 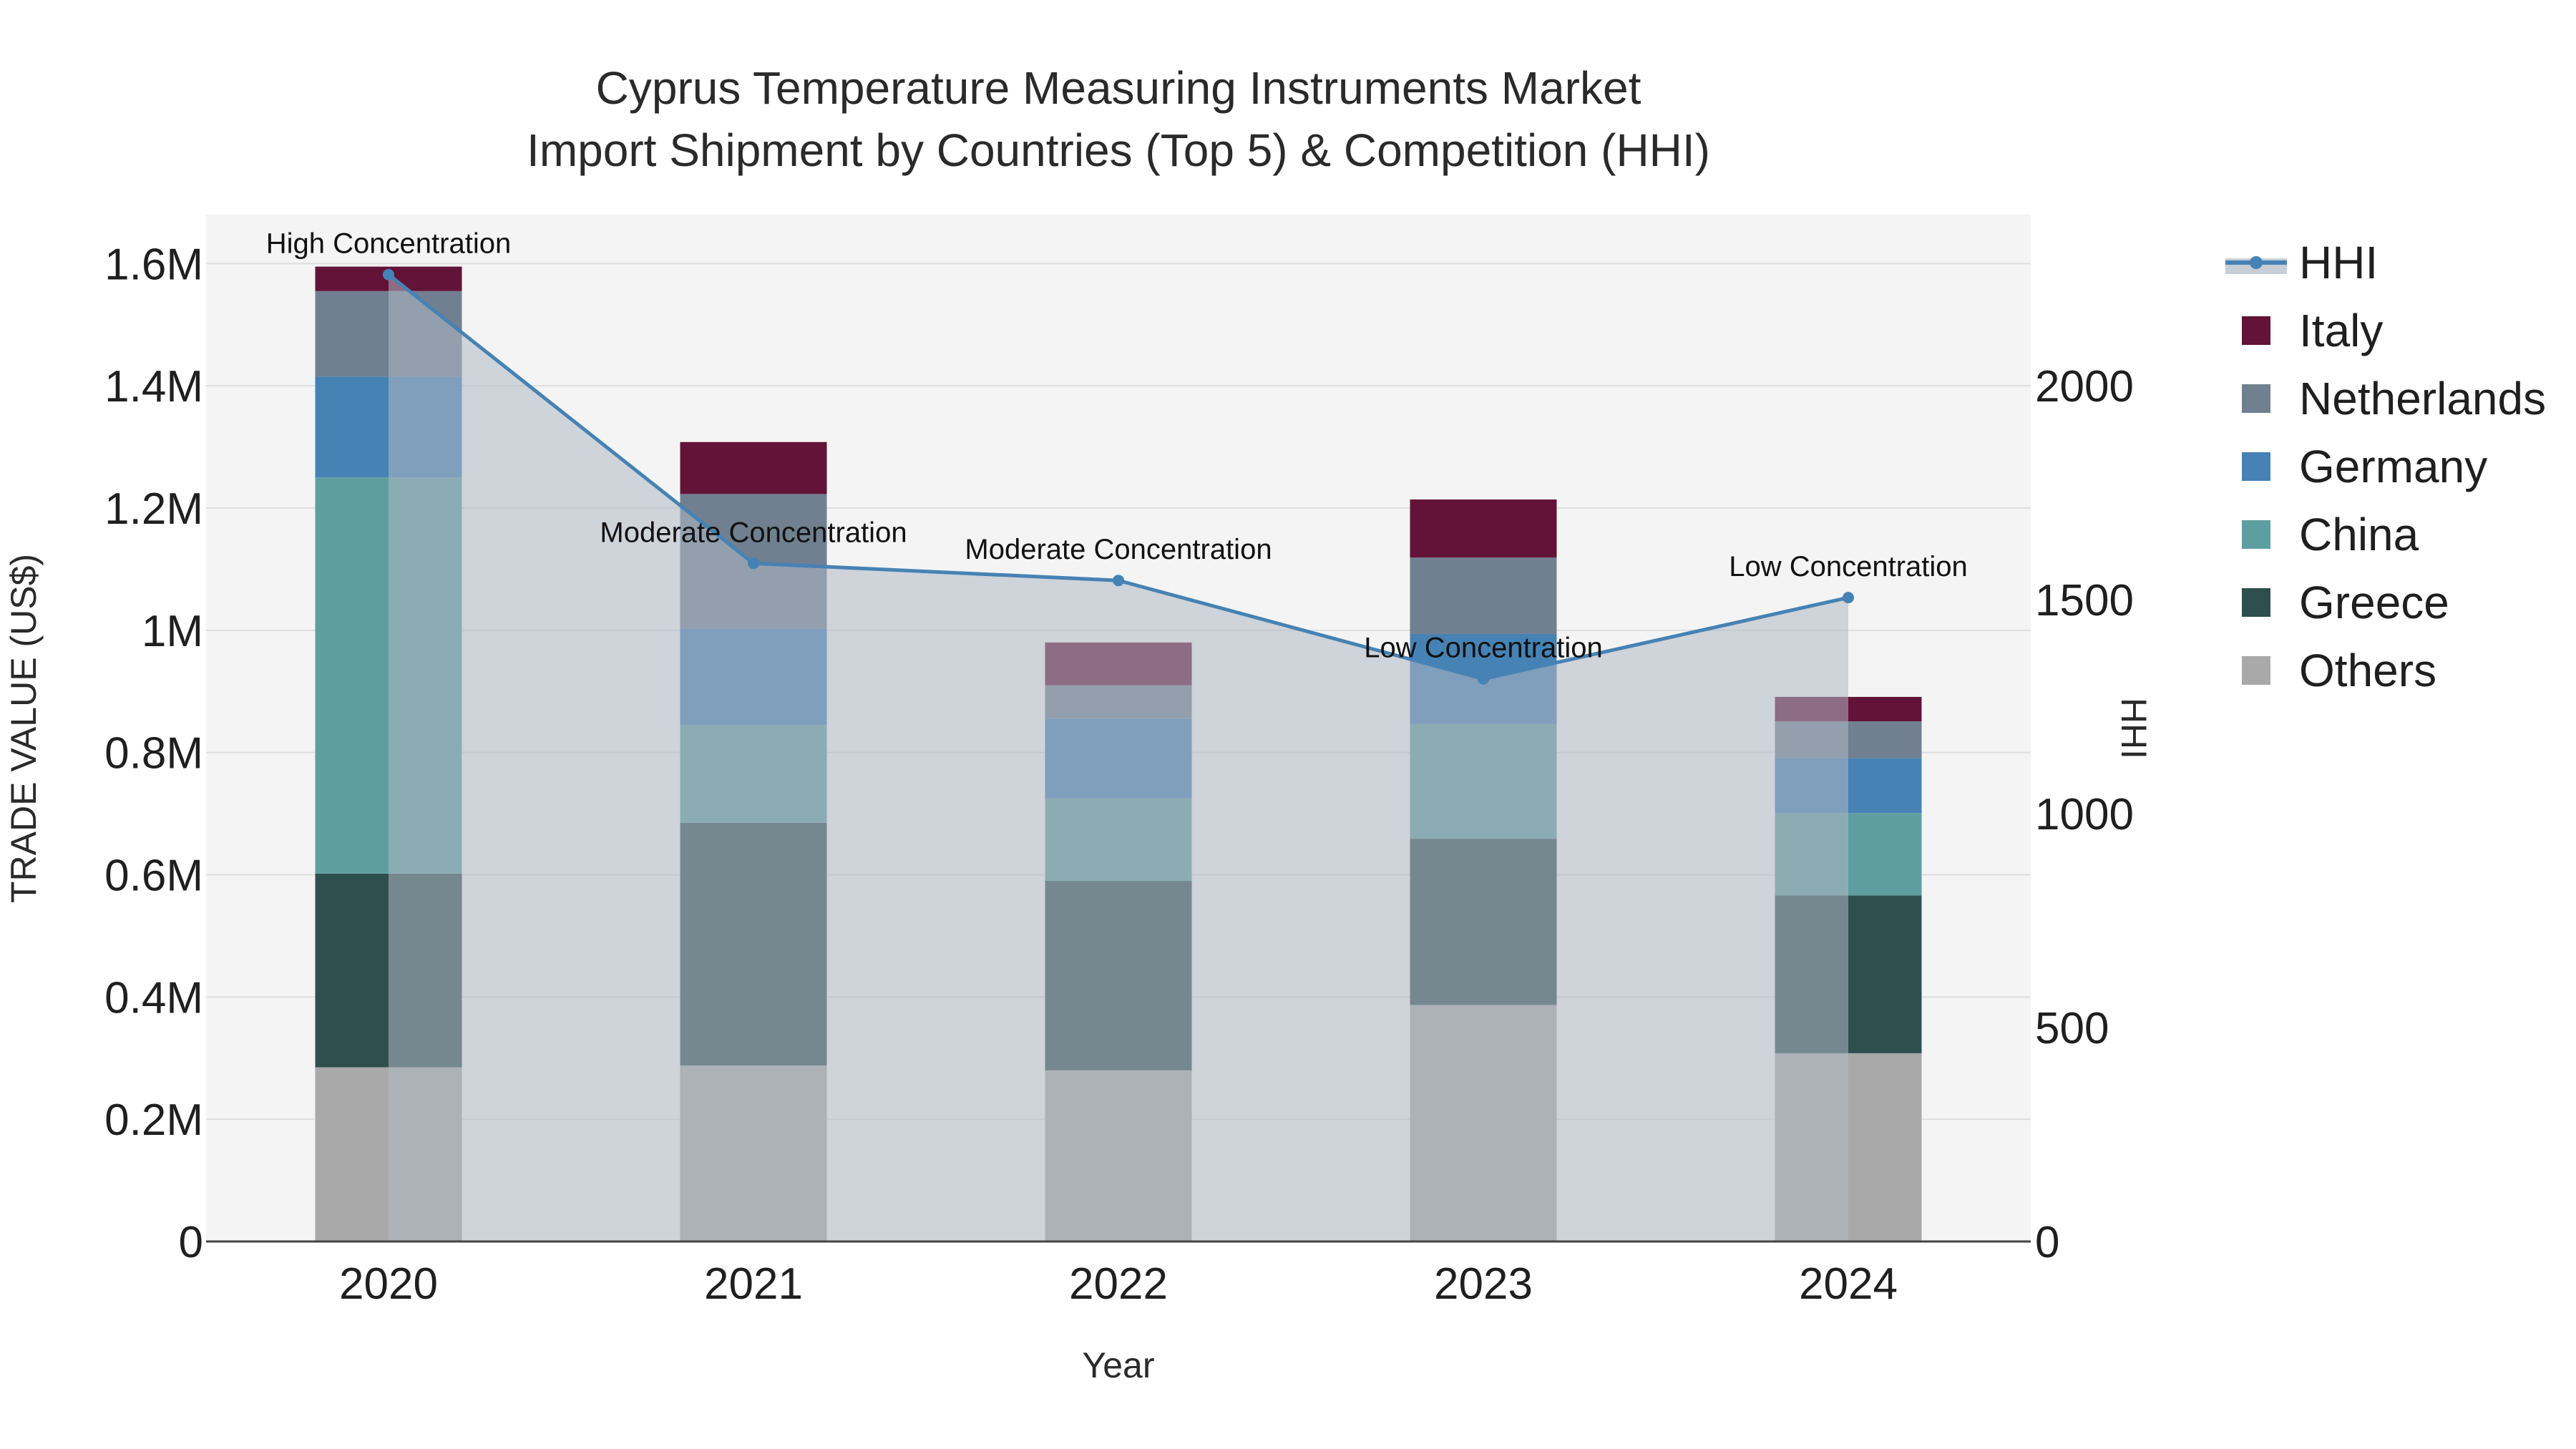 I want to click on y-axis-title: TRADE VALUE (US$), so click(x=24, y=728).